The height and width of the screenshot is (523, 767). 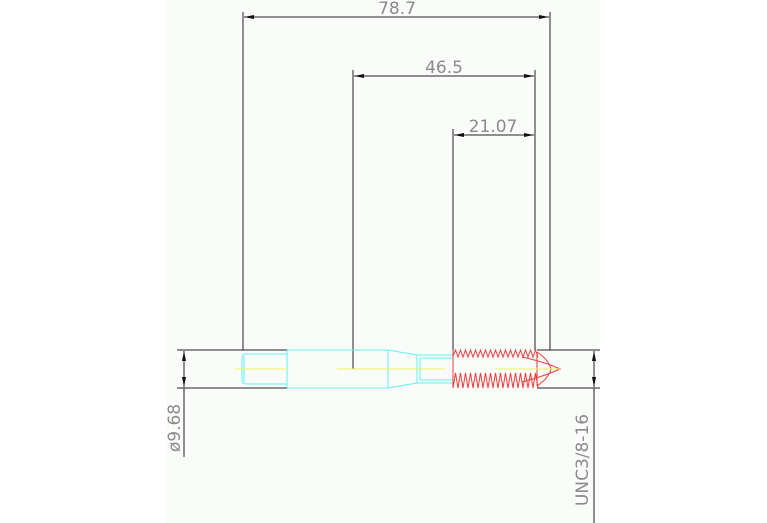 What do you see at coordinates (583, 460) in the screenshot?
I see `dim-thread-spec: UNC3/8-16` at bounding box center [583, 460].